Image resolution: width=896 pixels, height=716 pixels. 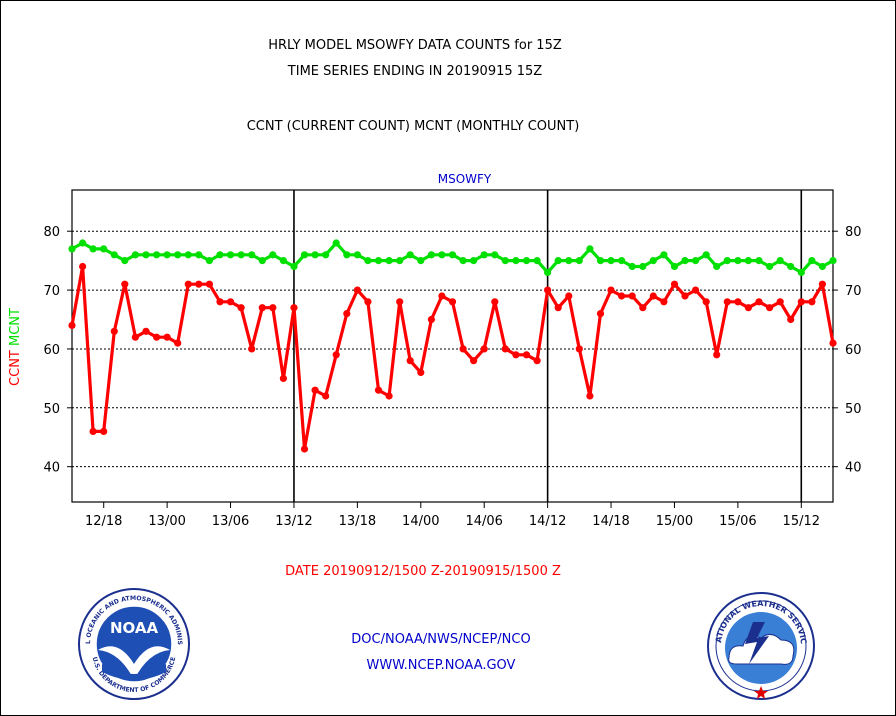 I want to click on url-link: WWW.NCEP.NOAA.GOV, so click(x=441, y=665).